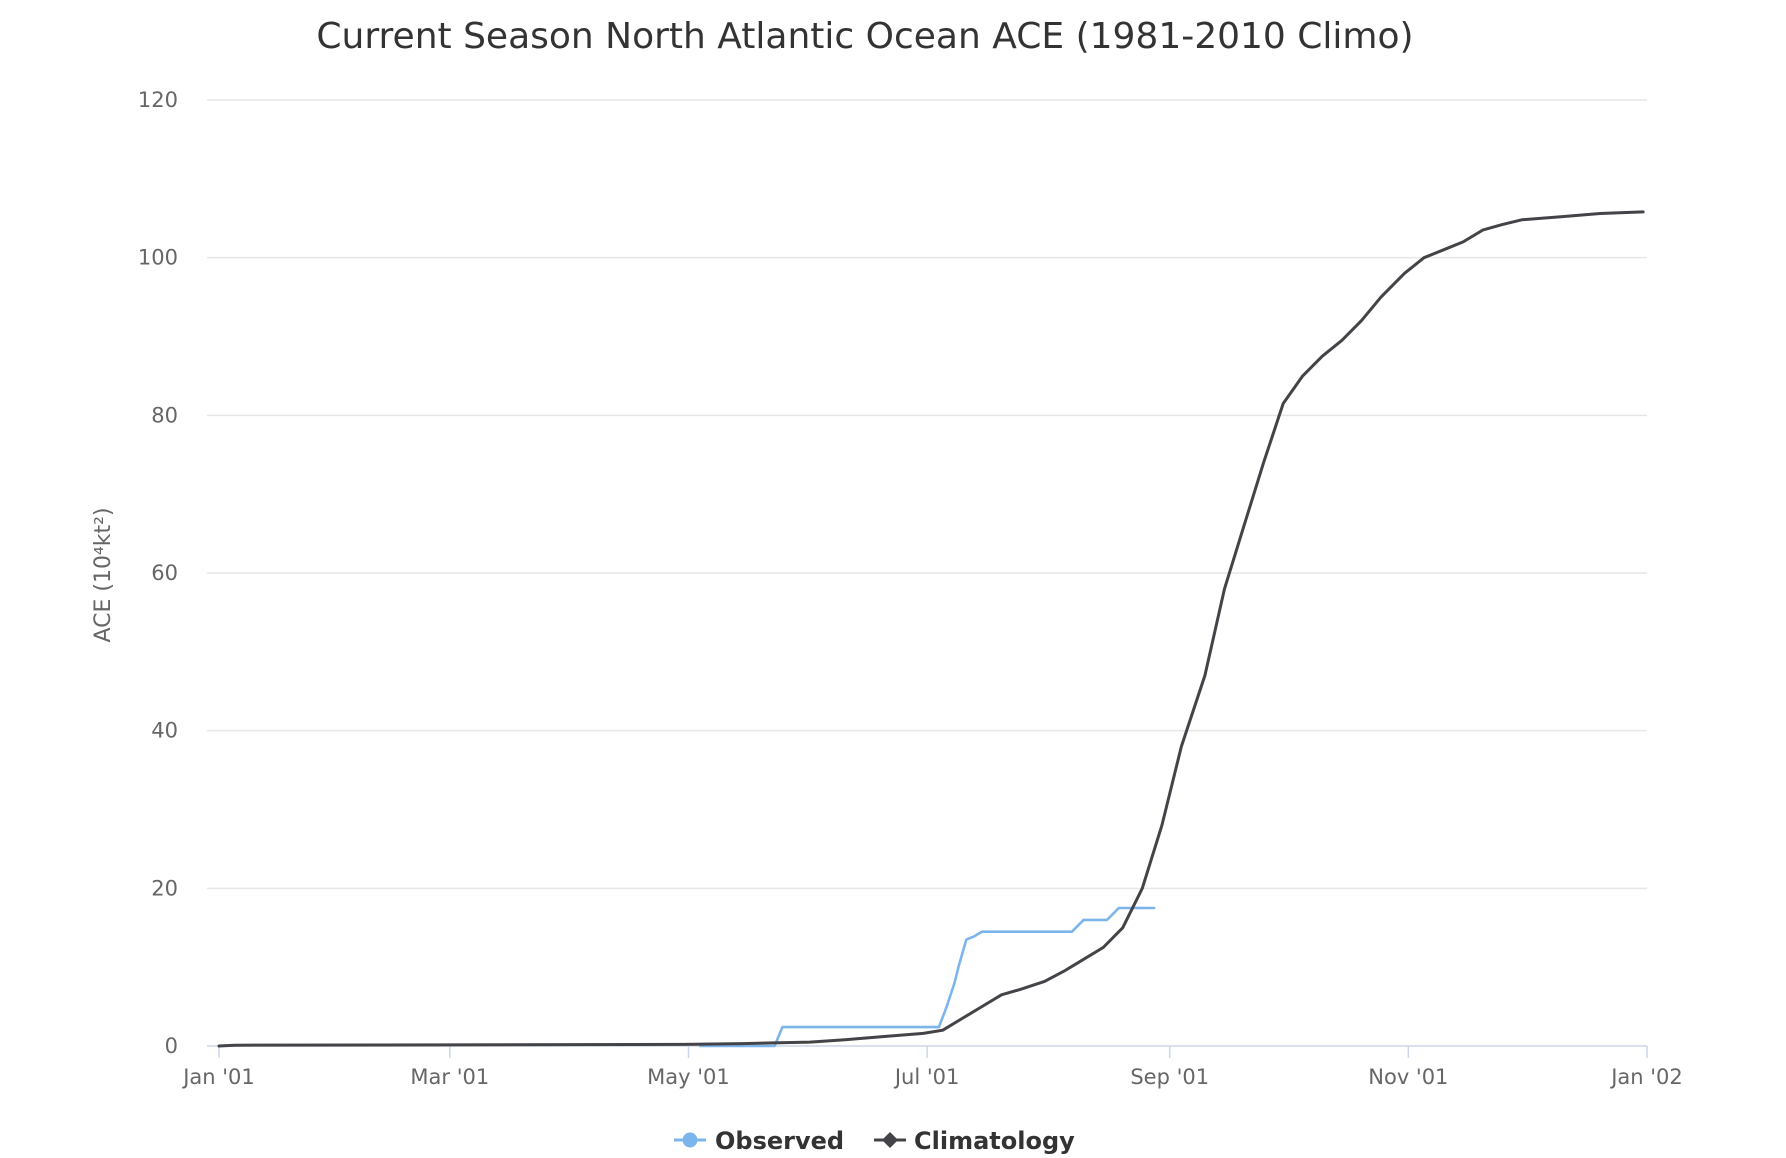  What do you see at coordinates (164, 888) in the screenshot?
I see `y-tick-label: 20` at bounding box center [164, 888].